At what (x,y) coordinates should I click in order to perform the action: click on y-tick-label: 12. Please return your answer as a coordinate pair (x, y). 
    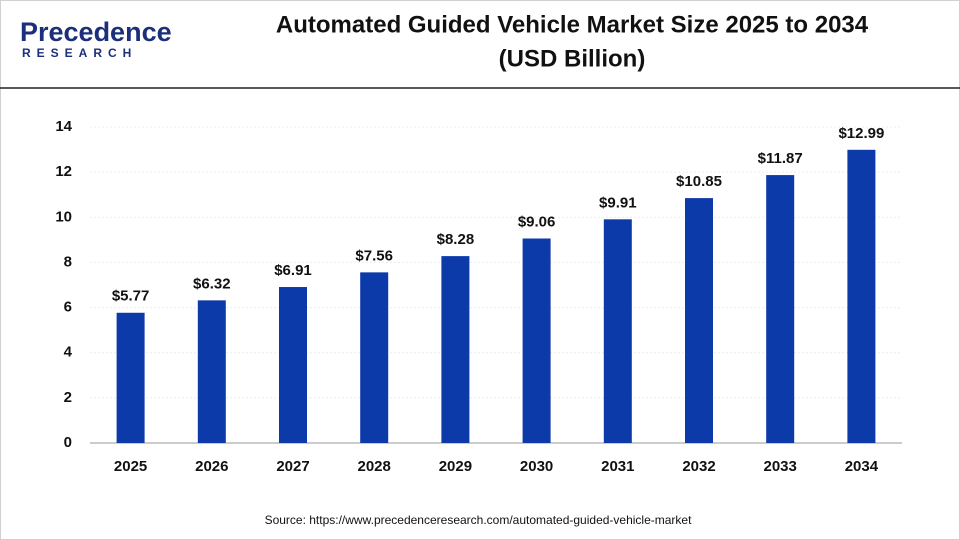
    Looking at the image, I should click on (63, 171).